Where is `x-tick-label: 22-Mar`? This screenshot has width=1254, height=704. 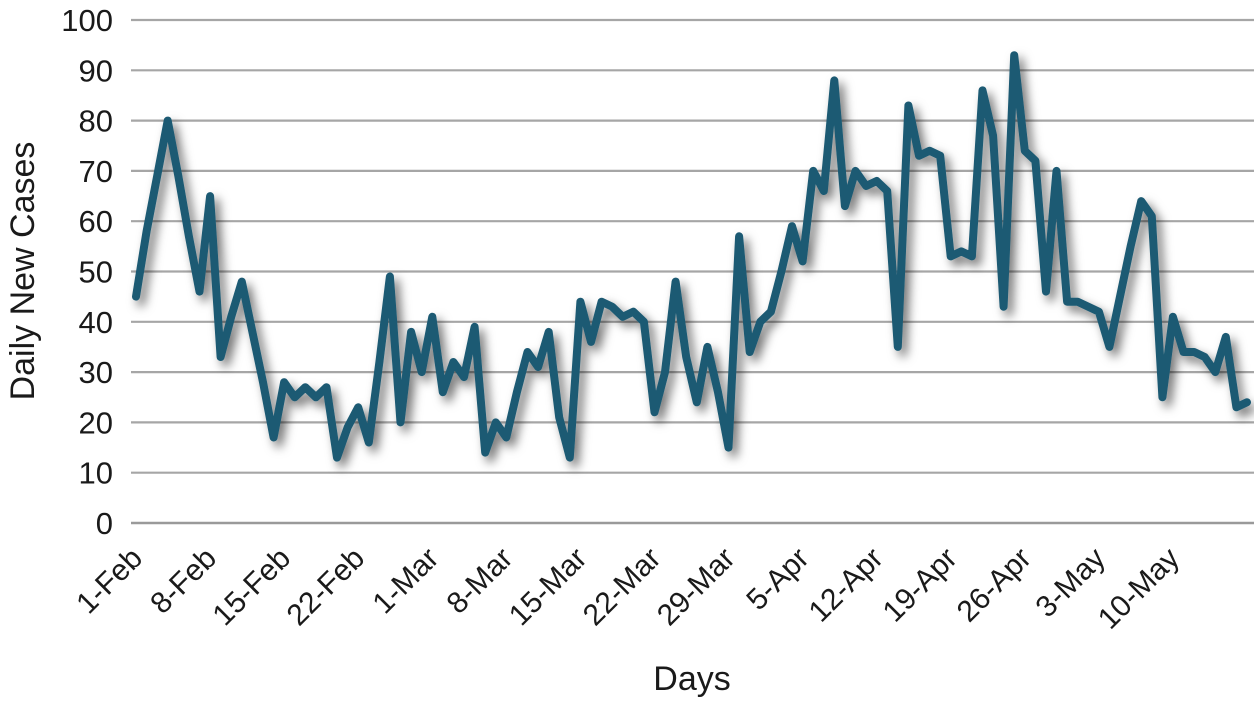 x-tick-label: 22-Mar is located at coordinates (622, 587).